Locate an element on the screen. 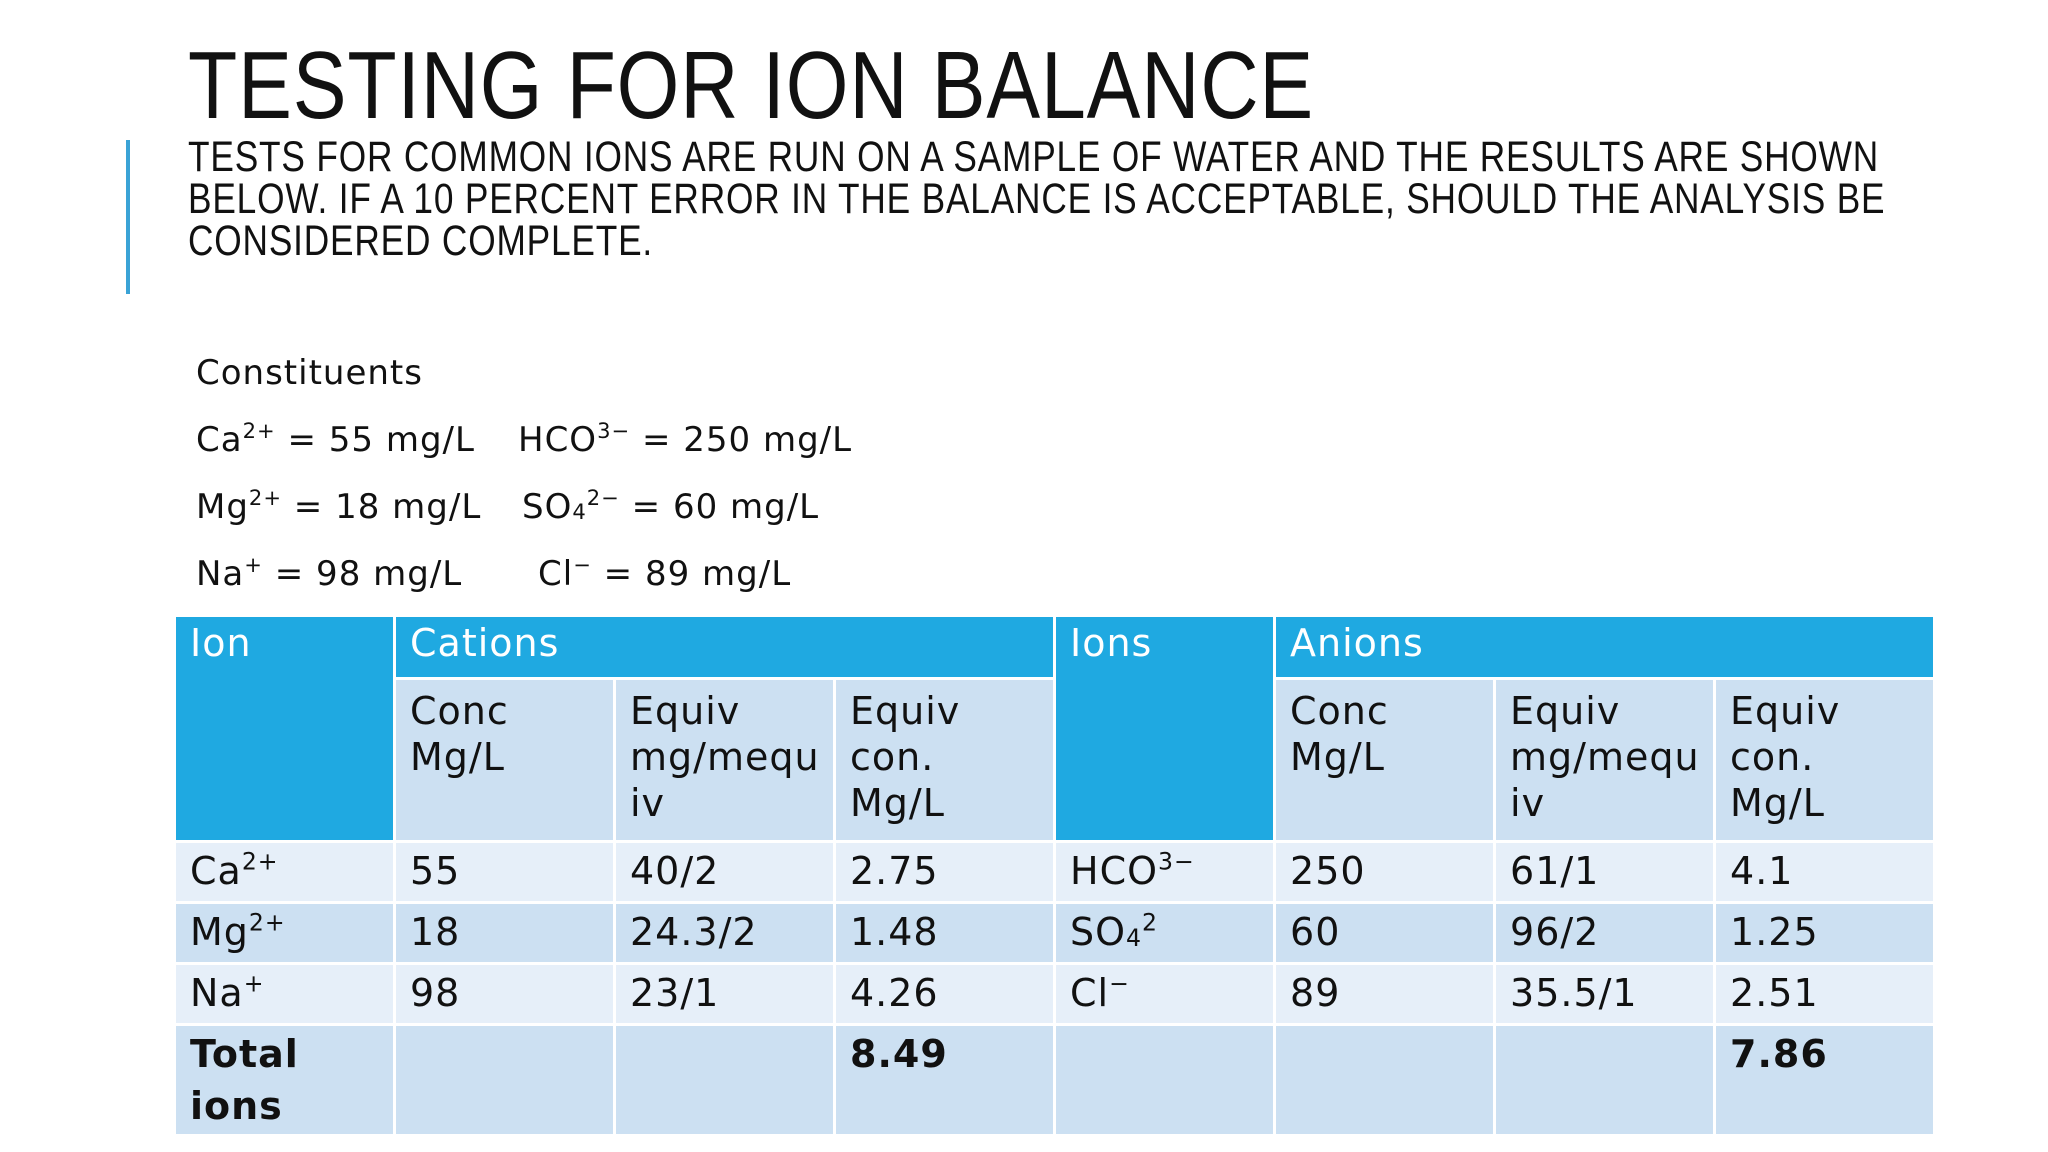 The image size is (2048, 1152). constituent-row: Mg2+ = 18 mg/L SO42− = 60 mg/L is located at coordinates (507, 507).